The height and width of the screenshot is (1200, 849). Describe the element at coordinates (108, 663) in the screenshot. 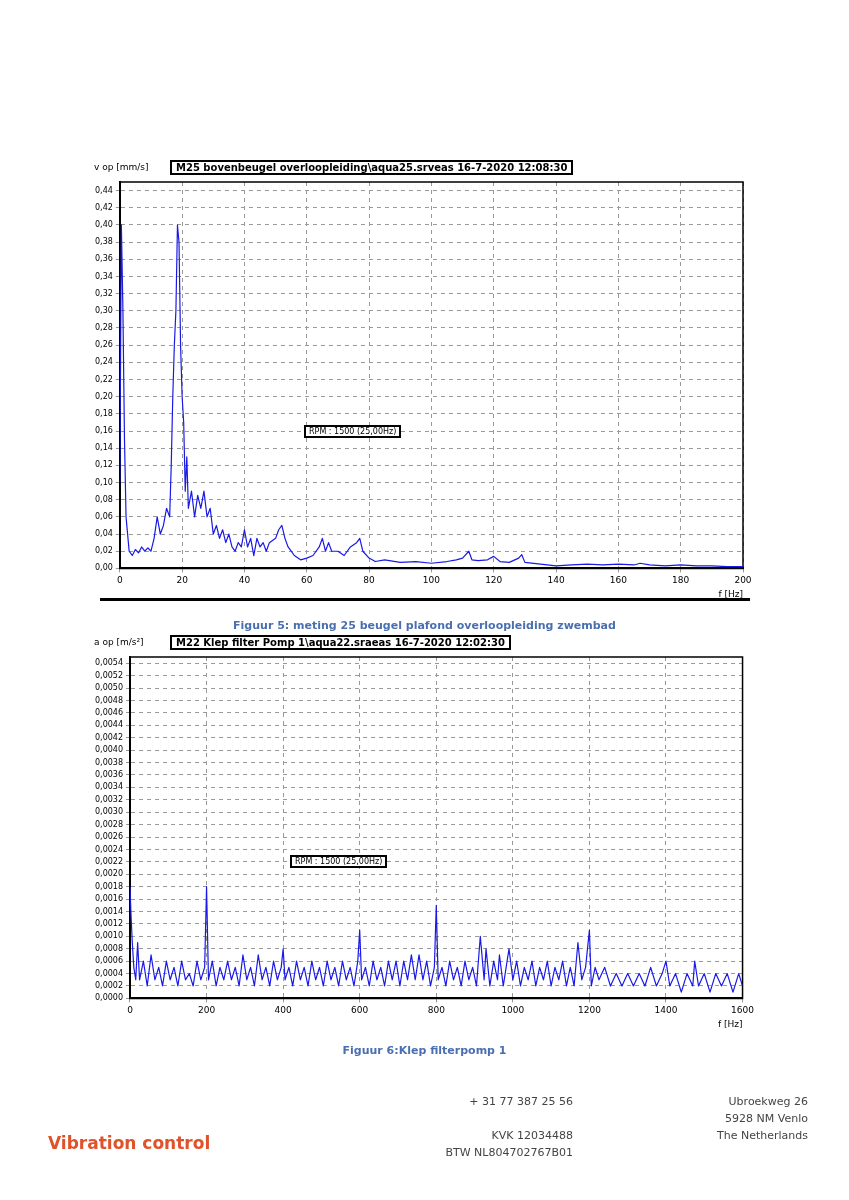

I see `y-tick-label: 0,0054` at that location.